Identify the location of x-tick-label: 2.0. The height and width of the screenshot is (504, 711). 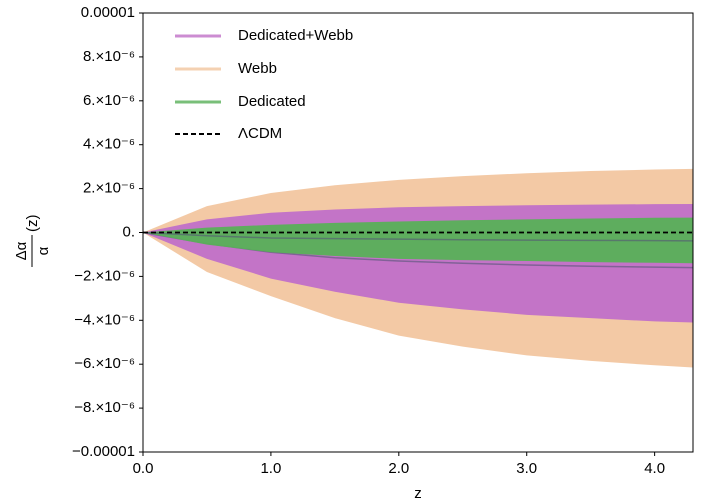
(398, 468).